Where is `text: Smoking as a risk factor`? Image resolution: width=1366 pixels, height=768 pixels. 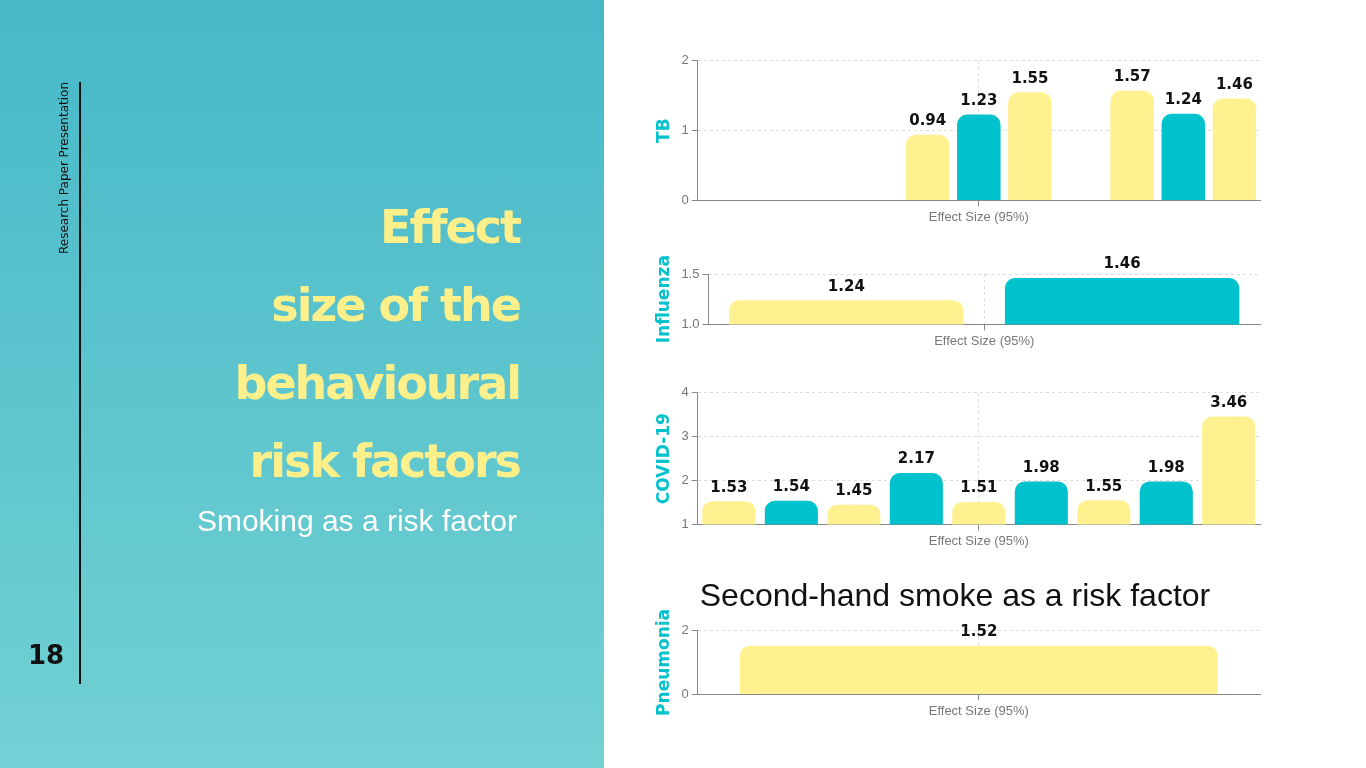
text: Smoking as a risk factor is located at coordinates (356, 521).